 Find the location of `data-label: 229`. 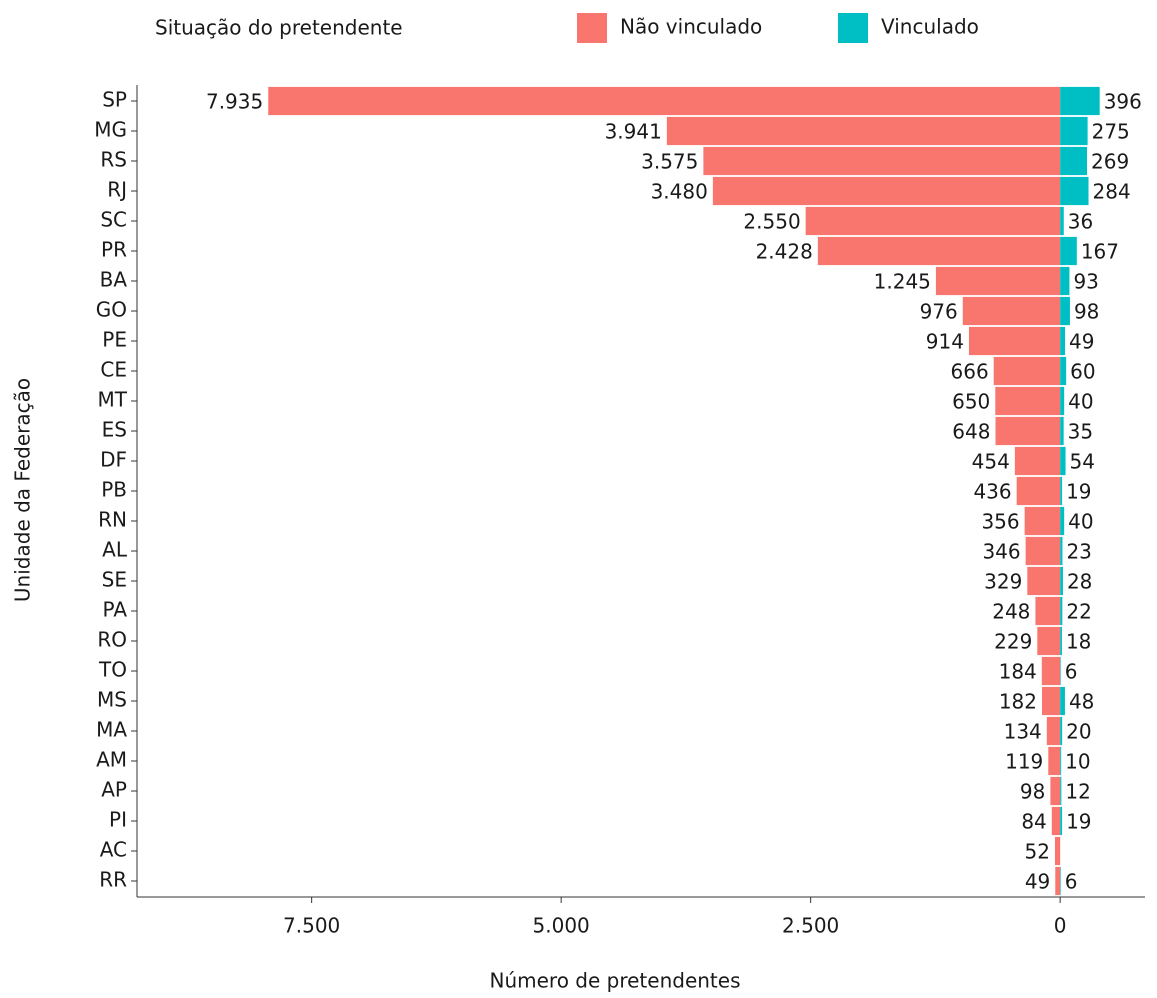

data-label: 229 is located at coordinates (1013, 642).